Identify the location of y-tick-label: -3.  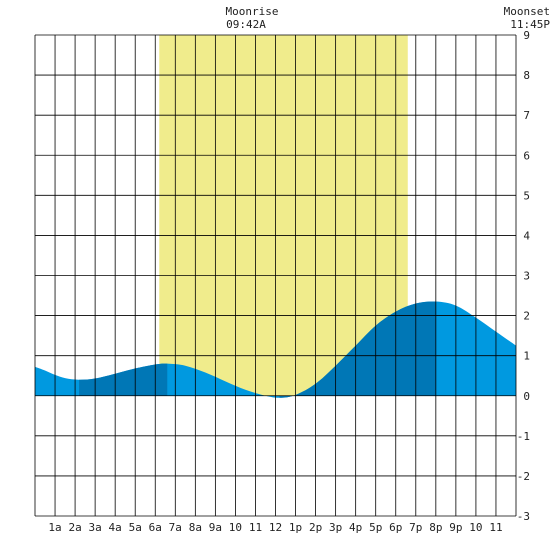
(523, 516).